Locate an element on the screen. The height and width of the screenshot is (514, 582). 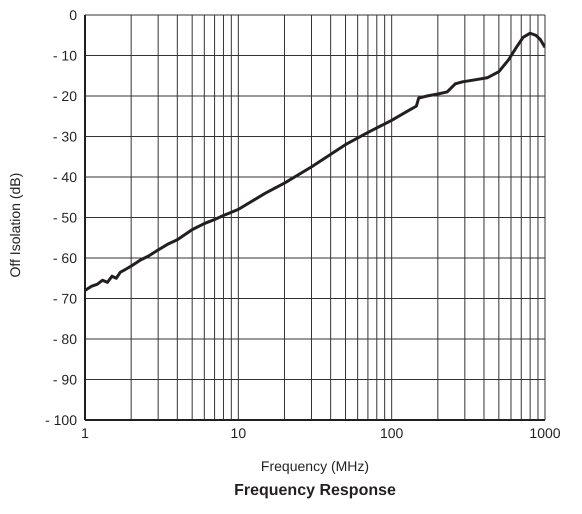
y-tick-label: - 80 is located at coordinates (65, 338).